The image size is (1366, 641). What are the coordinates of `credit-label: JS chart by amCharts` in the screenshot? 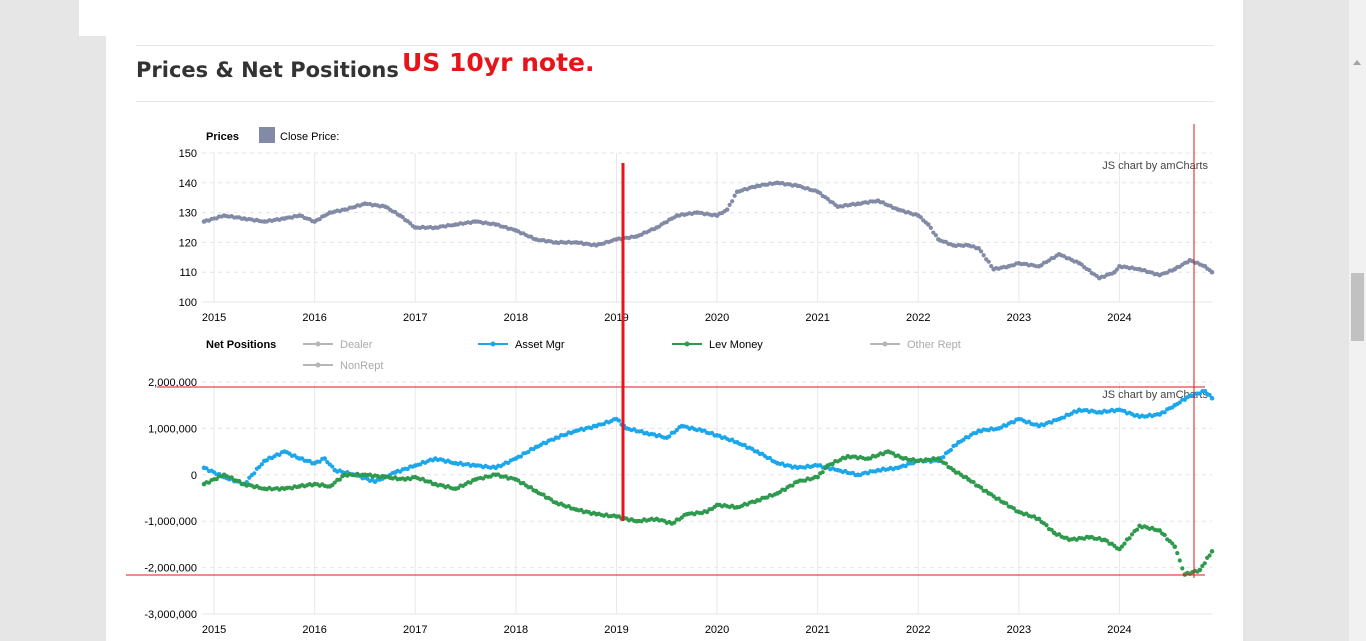 It's located at (1155, 166).